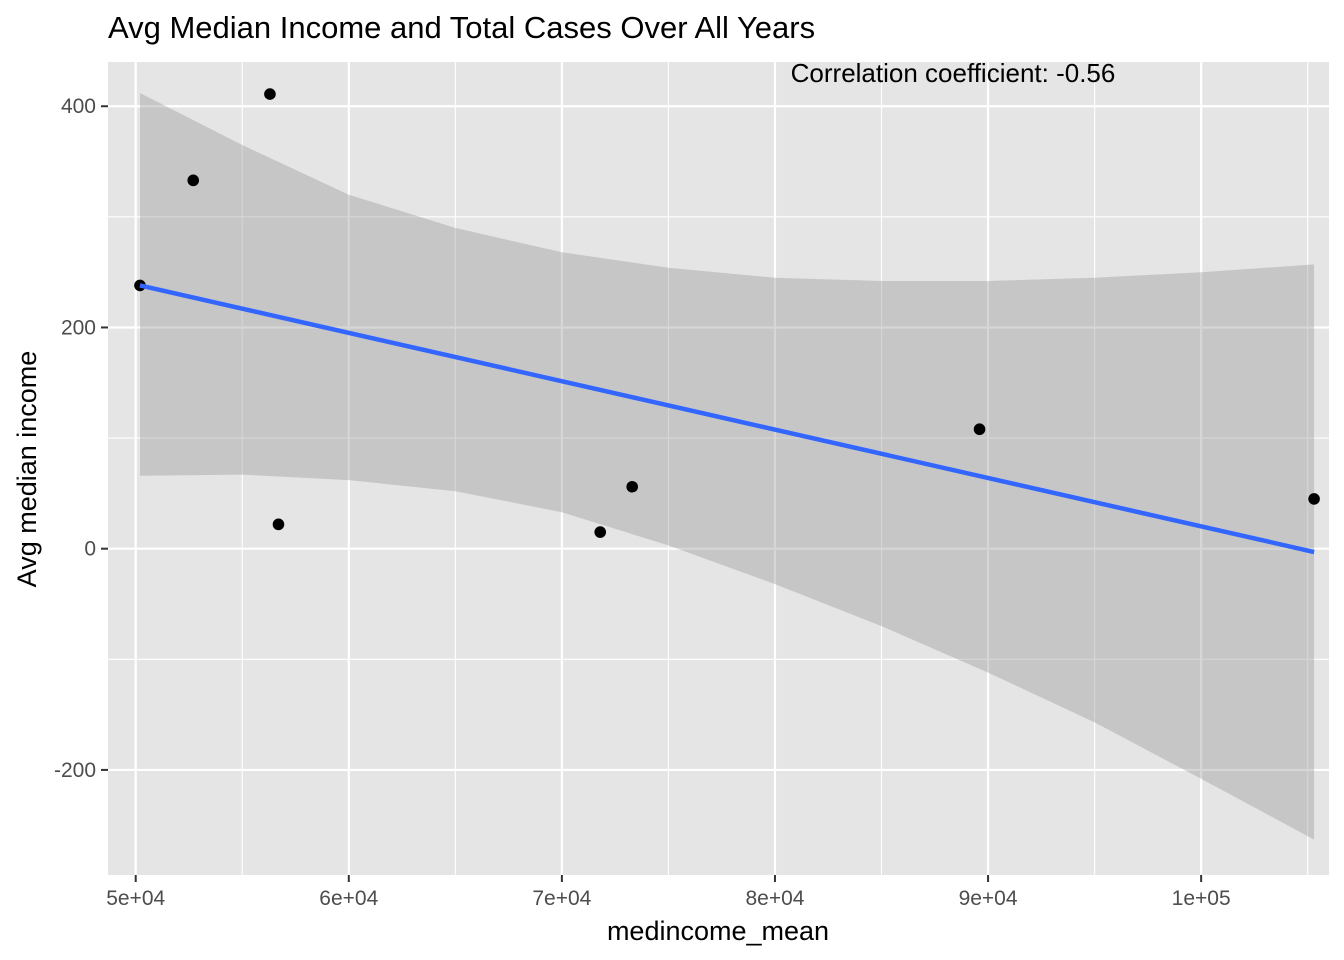 This screenshot has height=960, width=1344. Describe the element at coordinates (953, 73) in the screenshot. I see `correlation-annotation: Correlation coefficient: -0.56` at that location.